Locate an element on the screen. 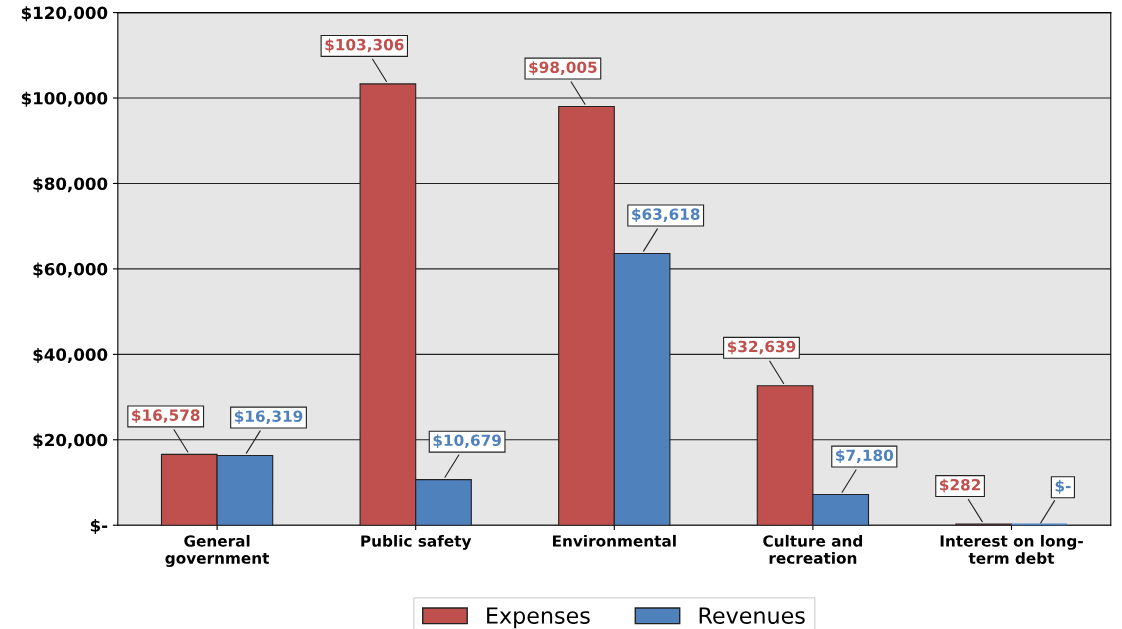 Image resolution: width=1122 pixels, height=629 pixels. y-tick-label: $100,000 is located at coordinates (64, 99).